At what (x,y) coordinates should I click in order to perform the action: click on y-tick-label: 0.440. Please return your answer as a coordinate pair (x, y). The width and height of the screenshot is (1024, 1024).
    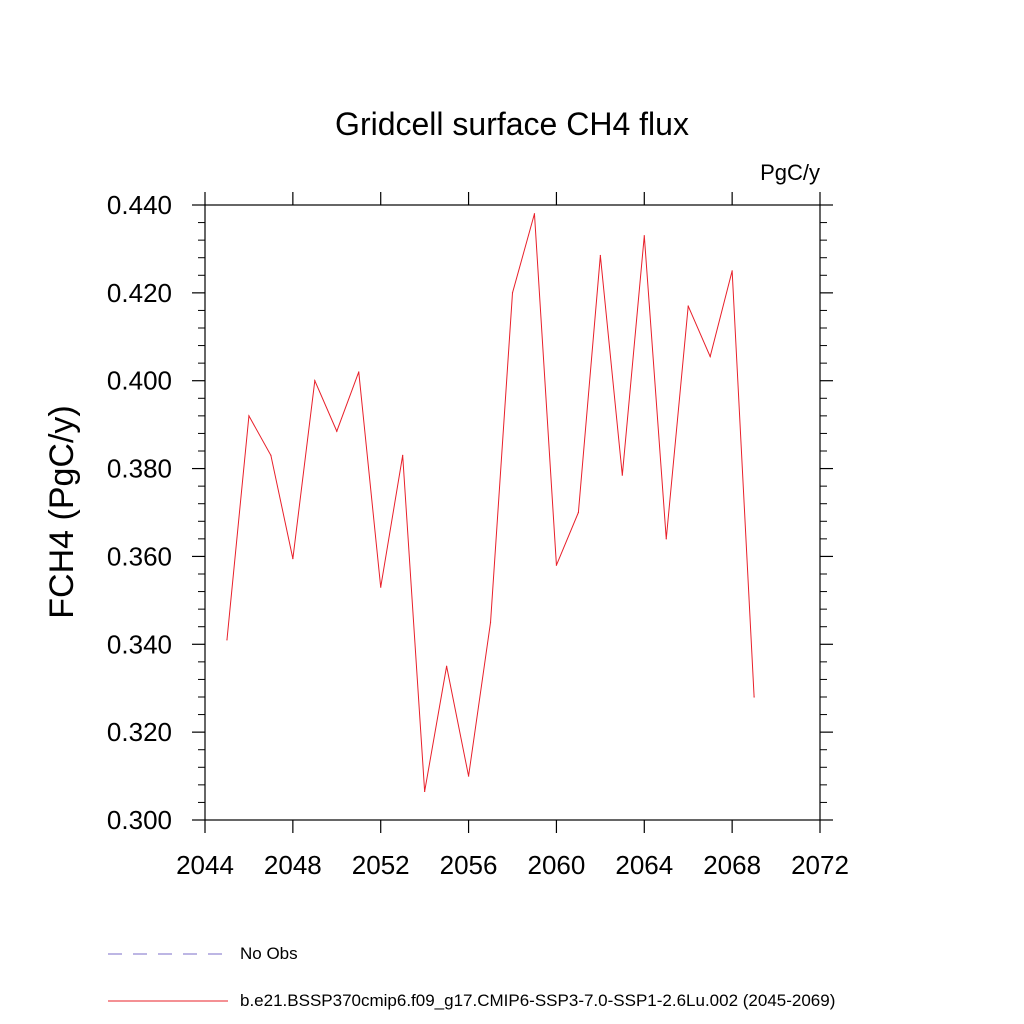
    Looking at the image, I should click on (139, 205).